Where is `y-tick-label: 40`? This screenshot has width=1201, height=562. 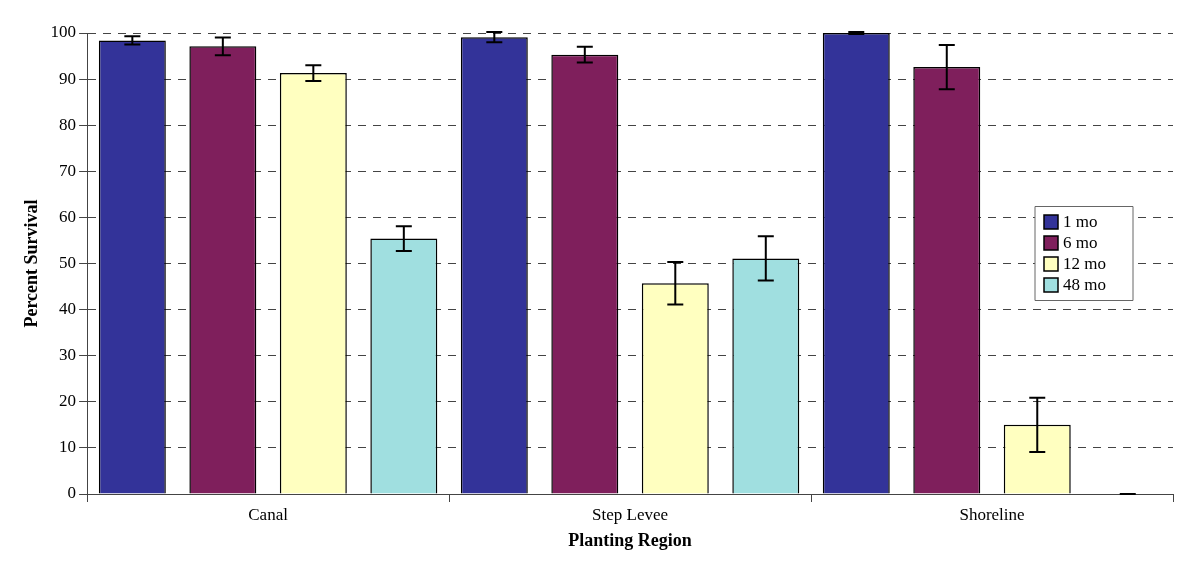
y-tick-label: 40 is located at coordinates (68, 309).